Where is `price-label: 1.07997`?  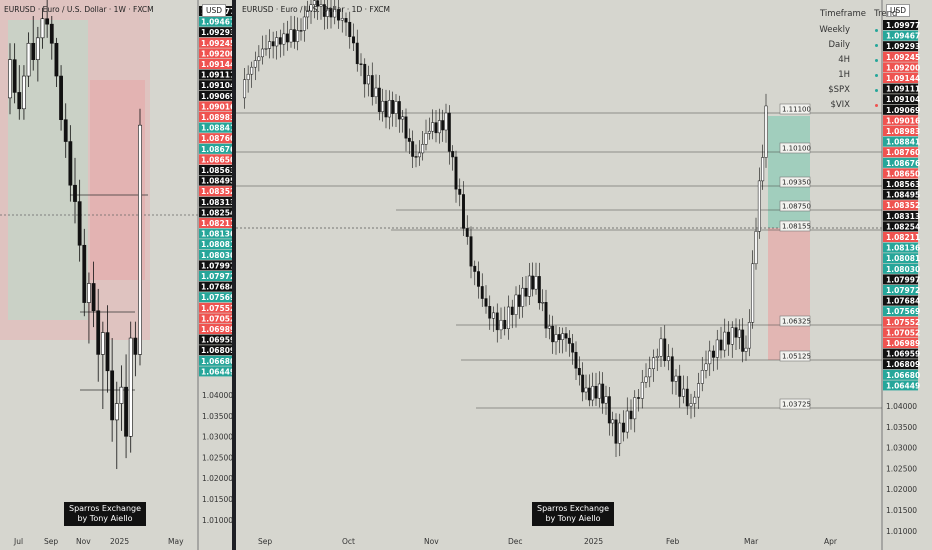 price-label: 1.07997 is located at coordinates (216, 265).